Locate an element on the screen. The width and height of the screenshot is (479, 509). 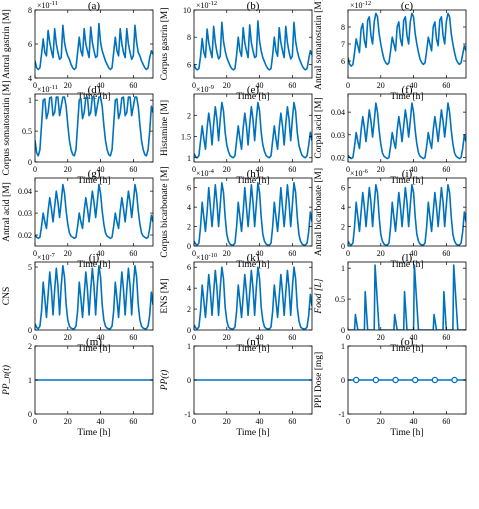
y-multiplier: ×10⁻⁶ is located at coordinates (359, 173).